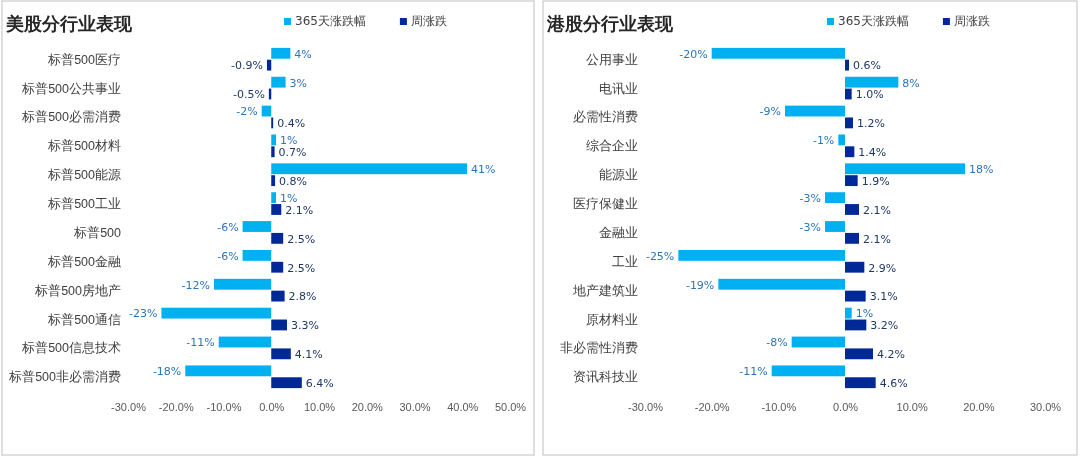 Image resolution: width=1080 pixels, height=457 pixels. Describe the element at coordinates (303, 54) in the screenshot. I see `data-label: 4%` at that location.